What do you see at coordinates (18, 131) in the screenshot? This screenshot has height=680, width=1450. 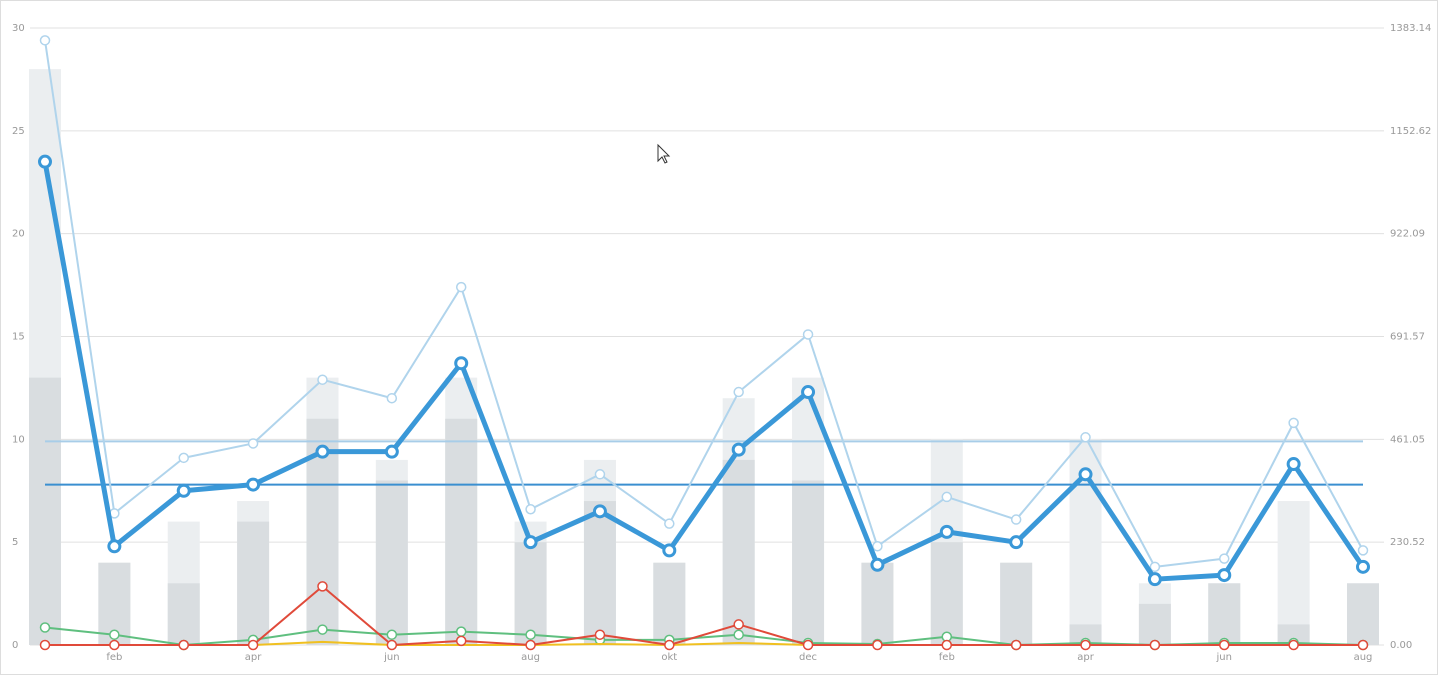 I see `y-tick-label: 25` at bounding box center [18, 131].